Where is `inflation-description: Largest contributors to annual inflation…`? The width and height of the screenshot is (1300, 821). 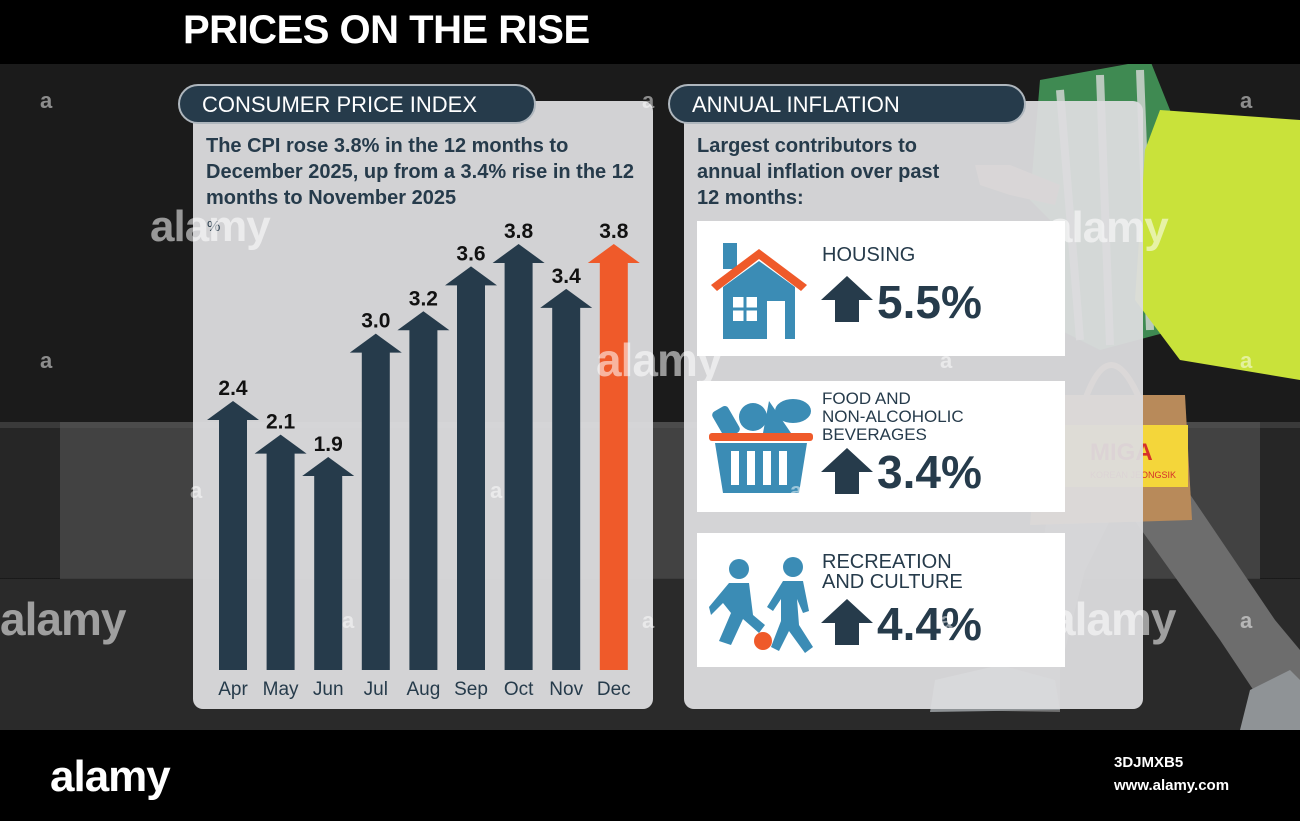
inflation-description: Largest contributors to annual inflation… is located at coordinates (818, 172).